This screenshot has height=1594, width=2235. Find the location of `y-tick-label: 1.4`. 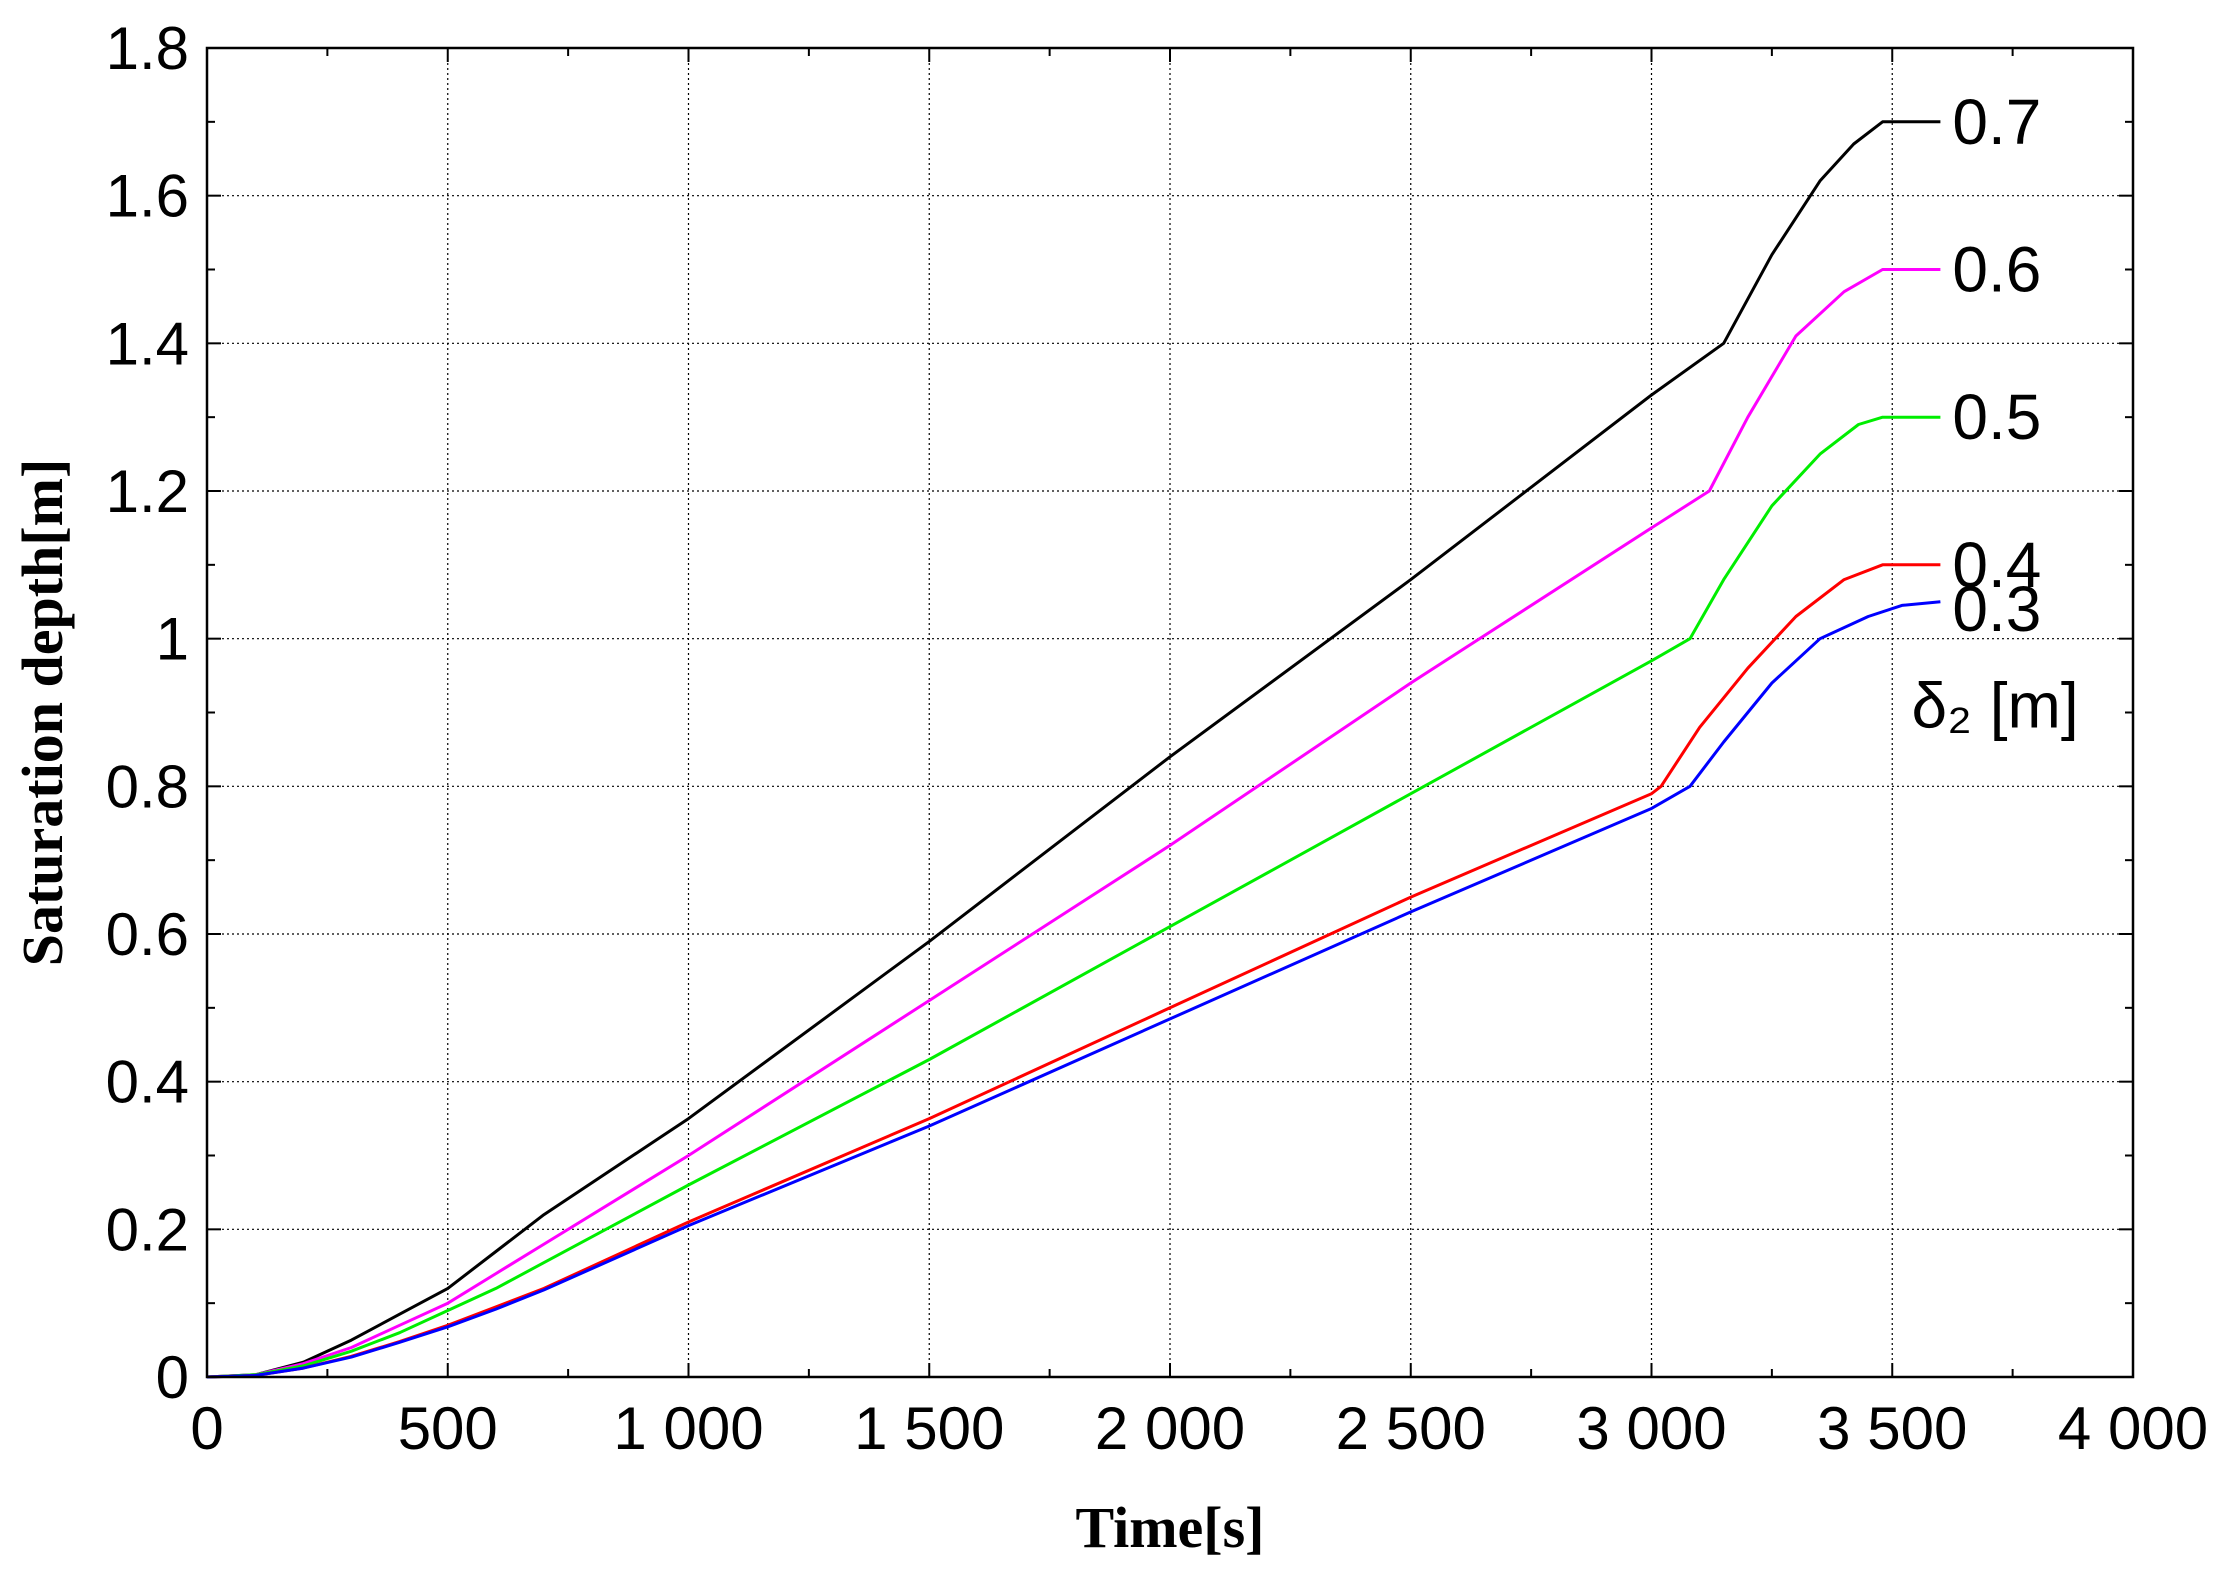

y-tick-label: 1.4 is located at coordinates (147, 343).